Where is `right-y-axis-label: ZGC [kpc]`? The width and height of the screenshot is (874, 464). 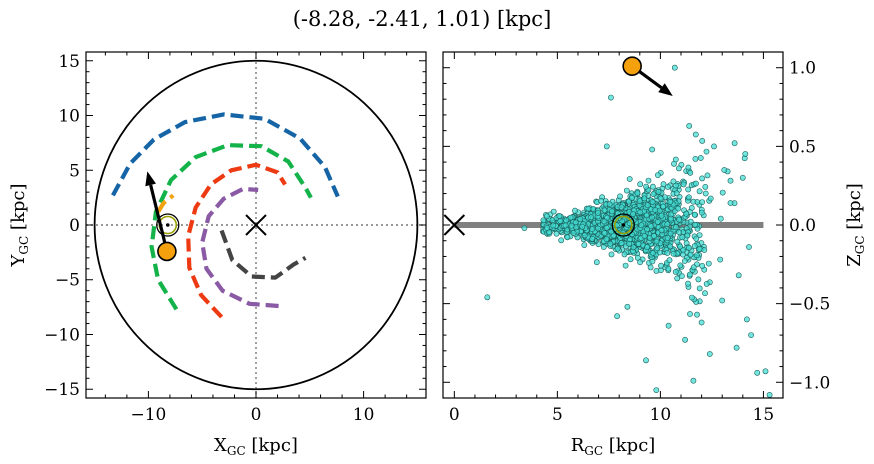 right-y-axis-label: ZGC [kpc] is located at coordinates (855, 225).